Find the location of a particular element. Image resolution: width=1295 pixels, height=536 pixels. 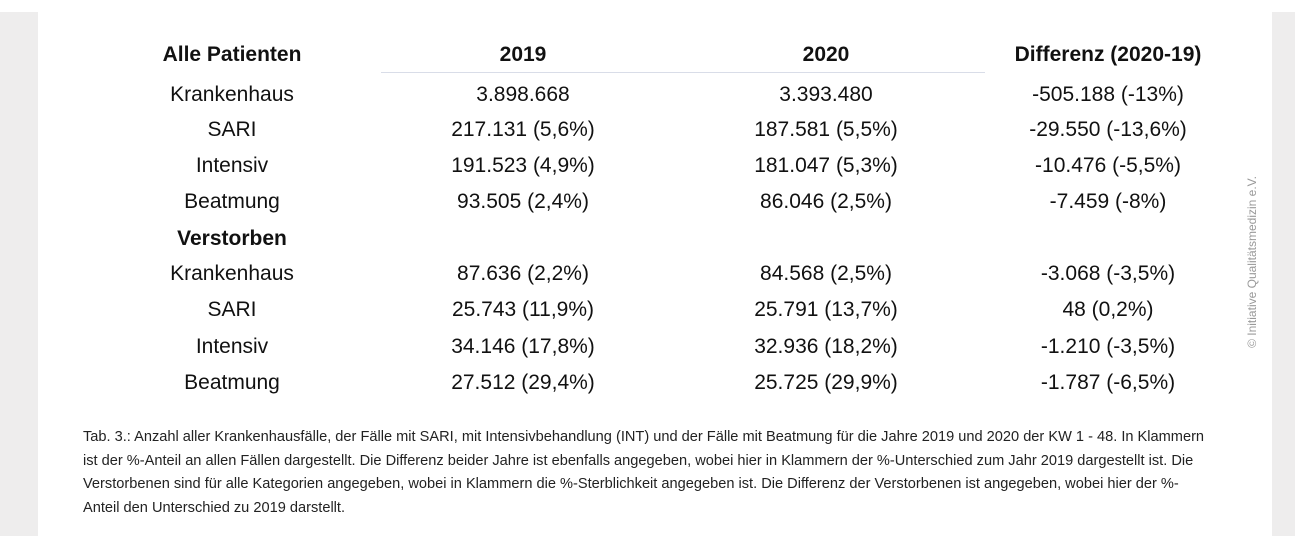

header-2019: 2019 is located at coordinates (523, 54).